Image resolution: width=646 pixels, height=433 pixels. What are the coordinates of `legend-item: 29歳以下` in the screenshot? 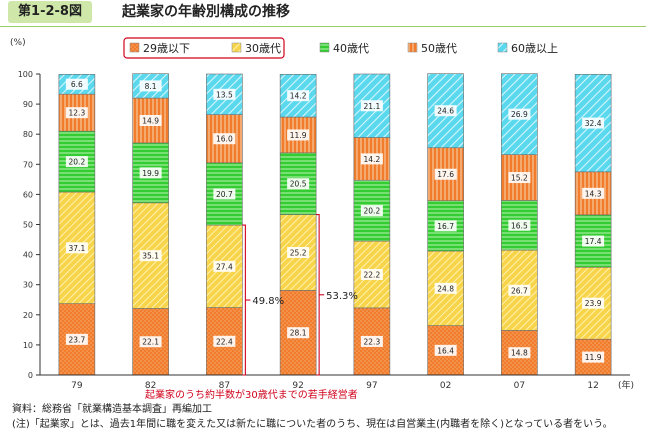 It's located at (159, 48).